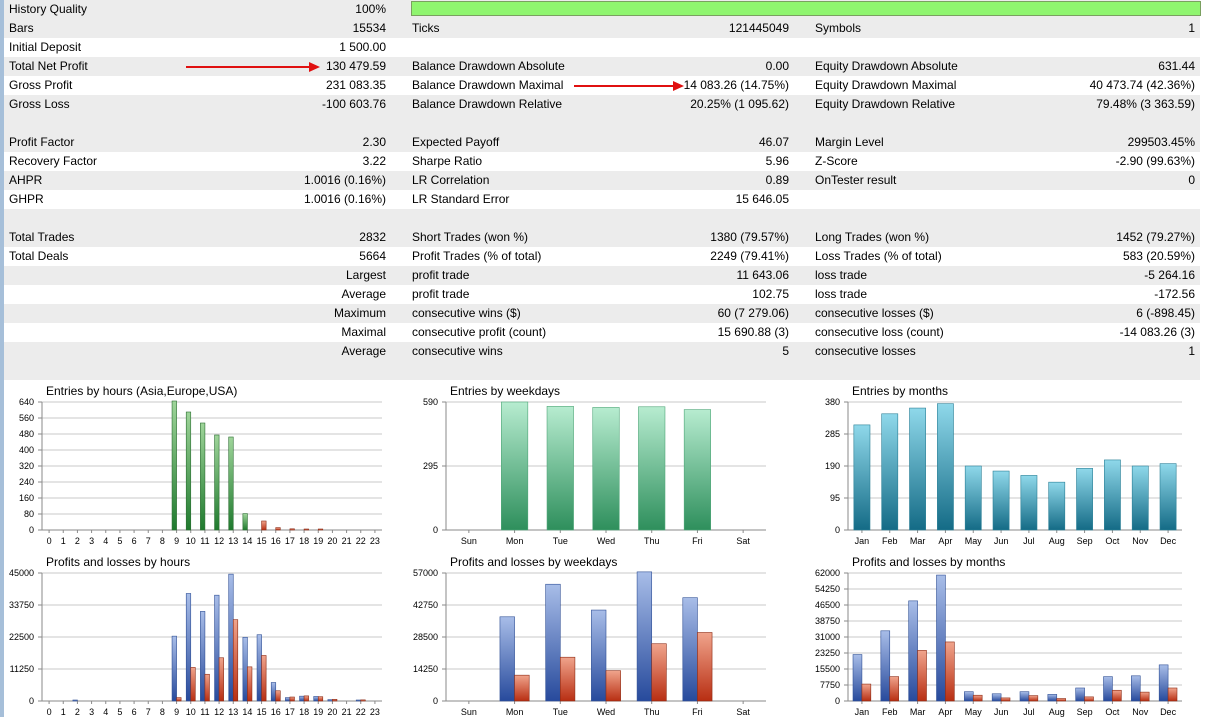  What do you see at coordinates (644, 636) in the screenshot?
I see `bar-blue-Thu` at bounding box center [644, 636].